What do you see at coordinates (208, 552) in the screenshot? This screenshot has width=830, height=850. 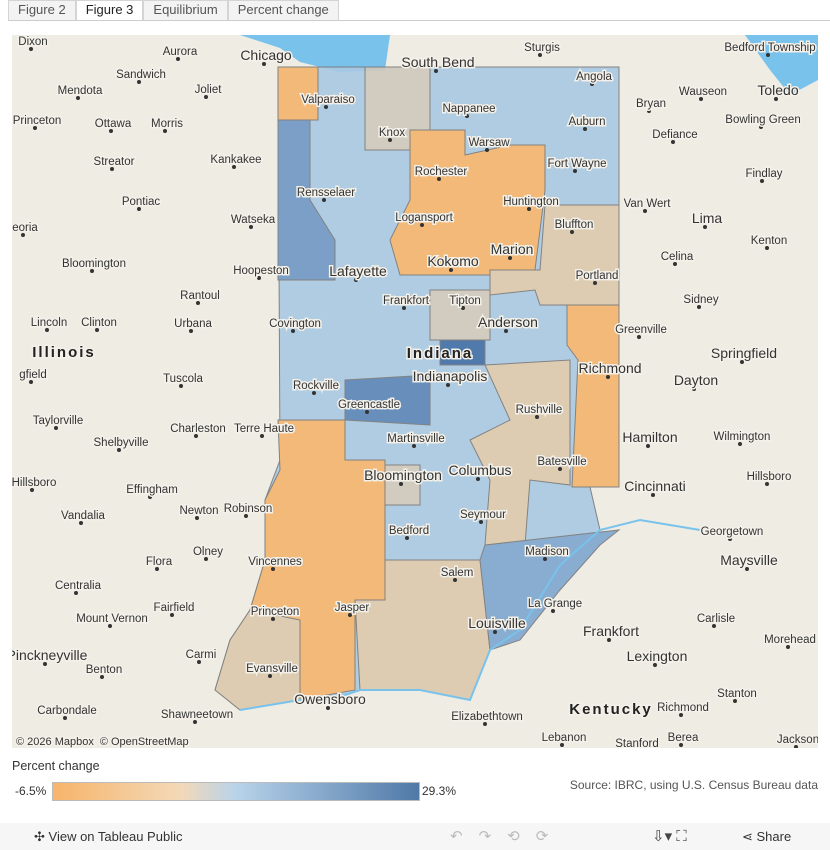 I see `place-label: Olney` at bounding box center [208, 552].